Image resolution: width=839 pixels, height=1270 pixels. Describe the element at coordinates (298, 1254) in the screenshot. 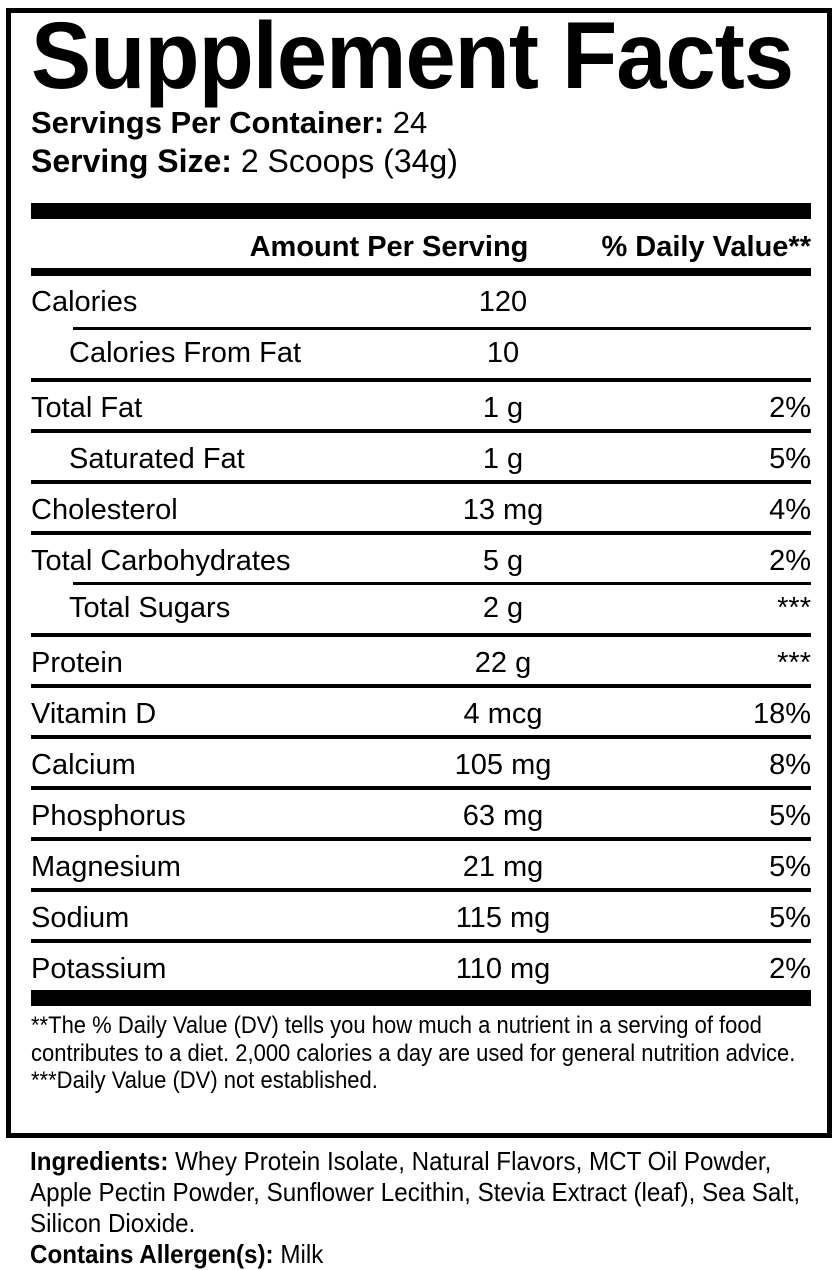

I see `allergen-value: Milk` at that location.